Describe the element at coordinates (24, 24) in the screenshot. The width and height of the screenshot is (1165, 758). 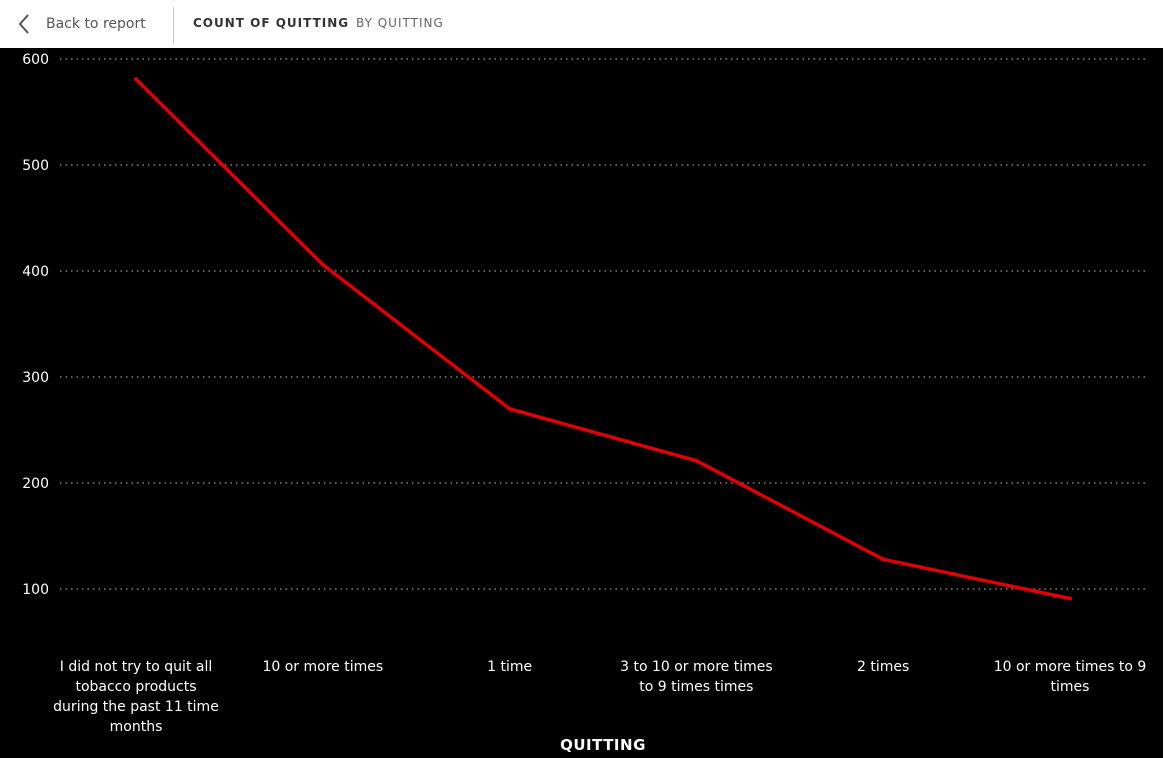
I see `chevron-left-icon` at that location.